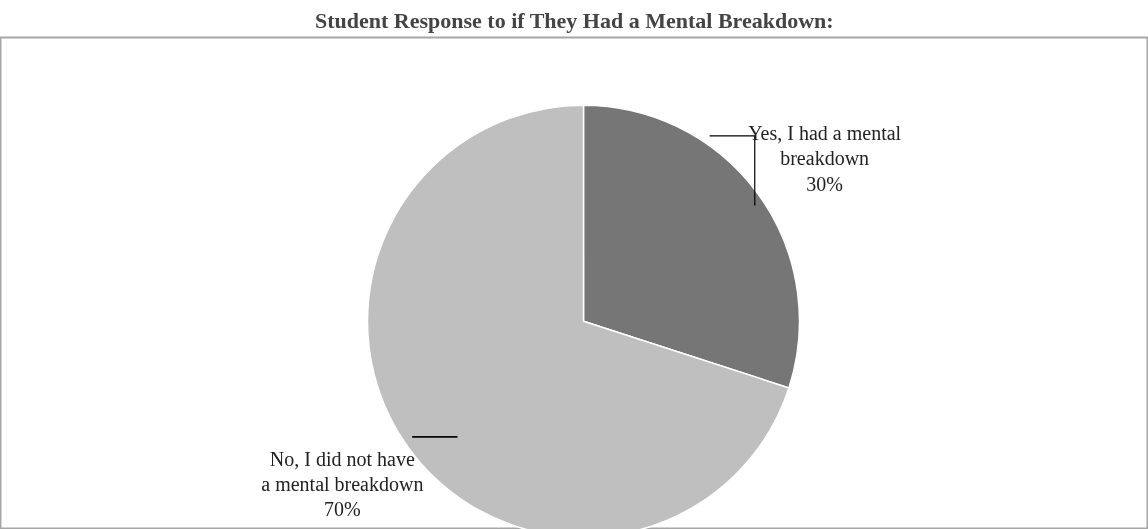 This screenshot has width=1148, height=529. I want to click on chart-title: Student Response to if They Had a Mental Breakdown:, so click(574, 20).